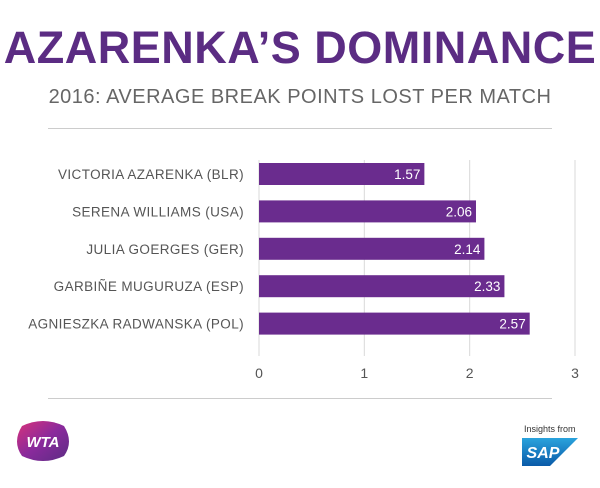  I want to click on wta-logo-text: WTA, so click(42, 442).